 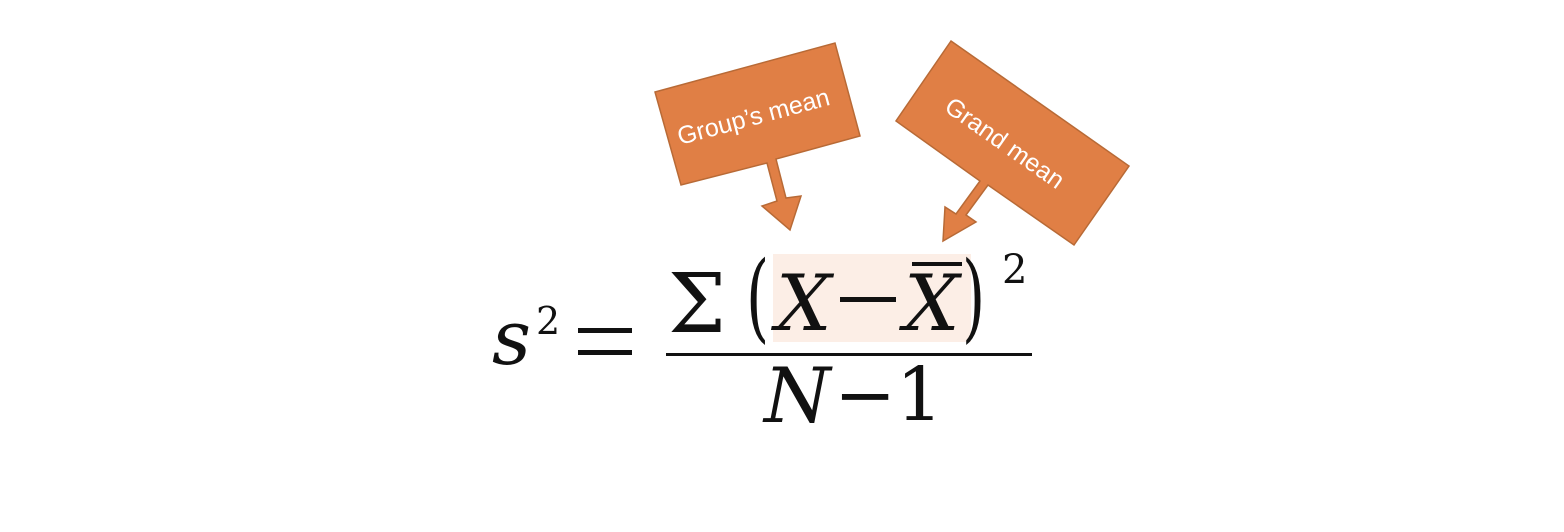 I want to click on grand-mean-arrow-shape, so click(x=1012, y=143).